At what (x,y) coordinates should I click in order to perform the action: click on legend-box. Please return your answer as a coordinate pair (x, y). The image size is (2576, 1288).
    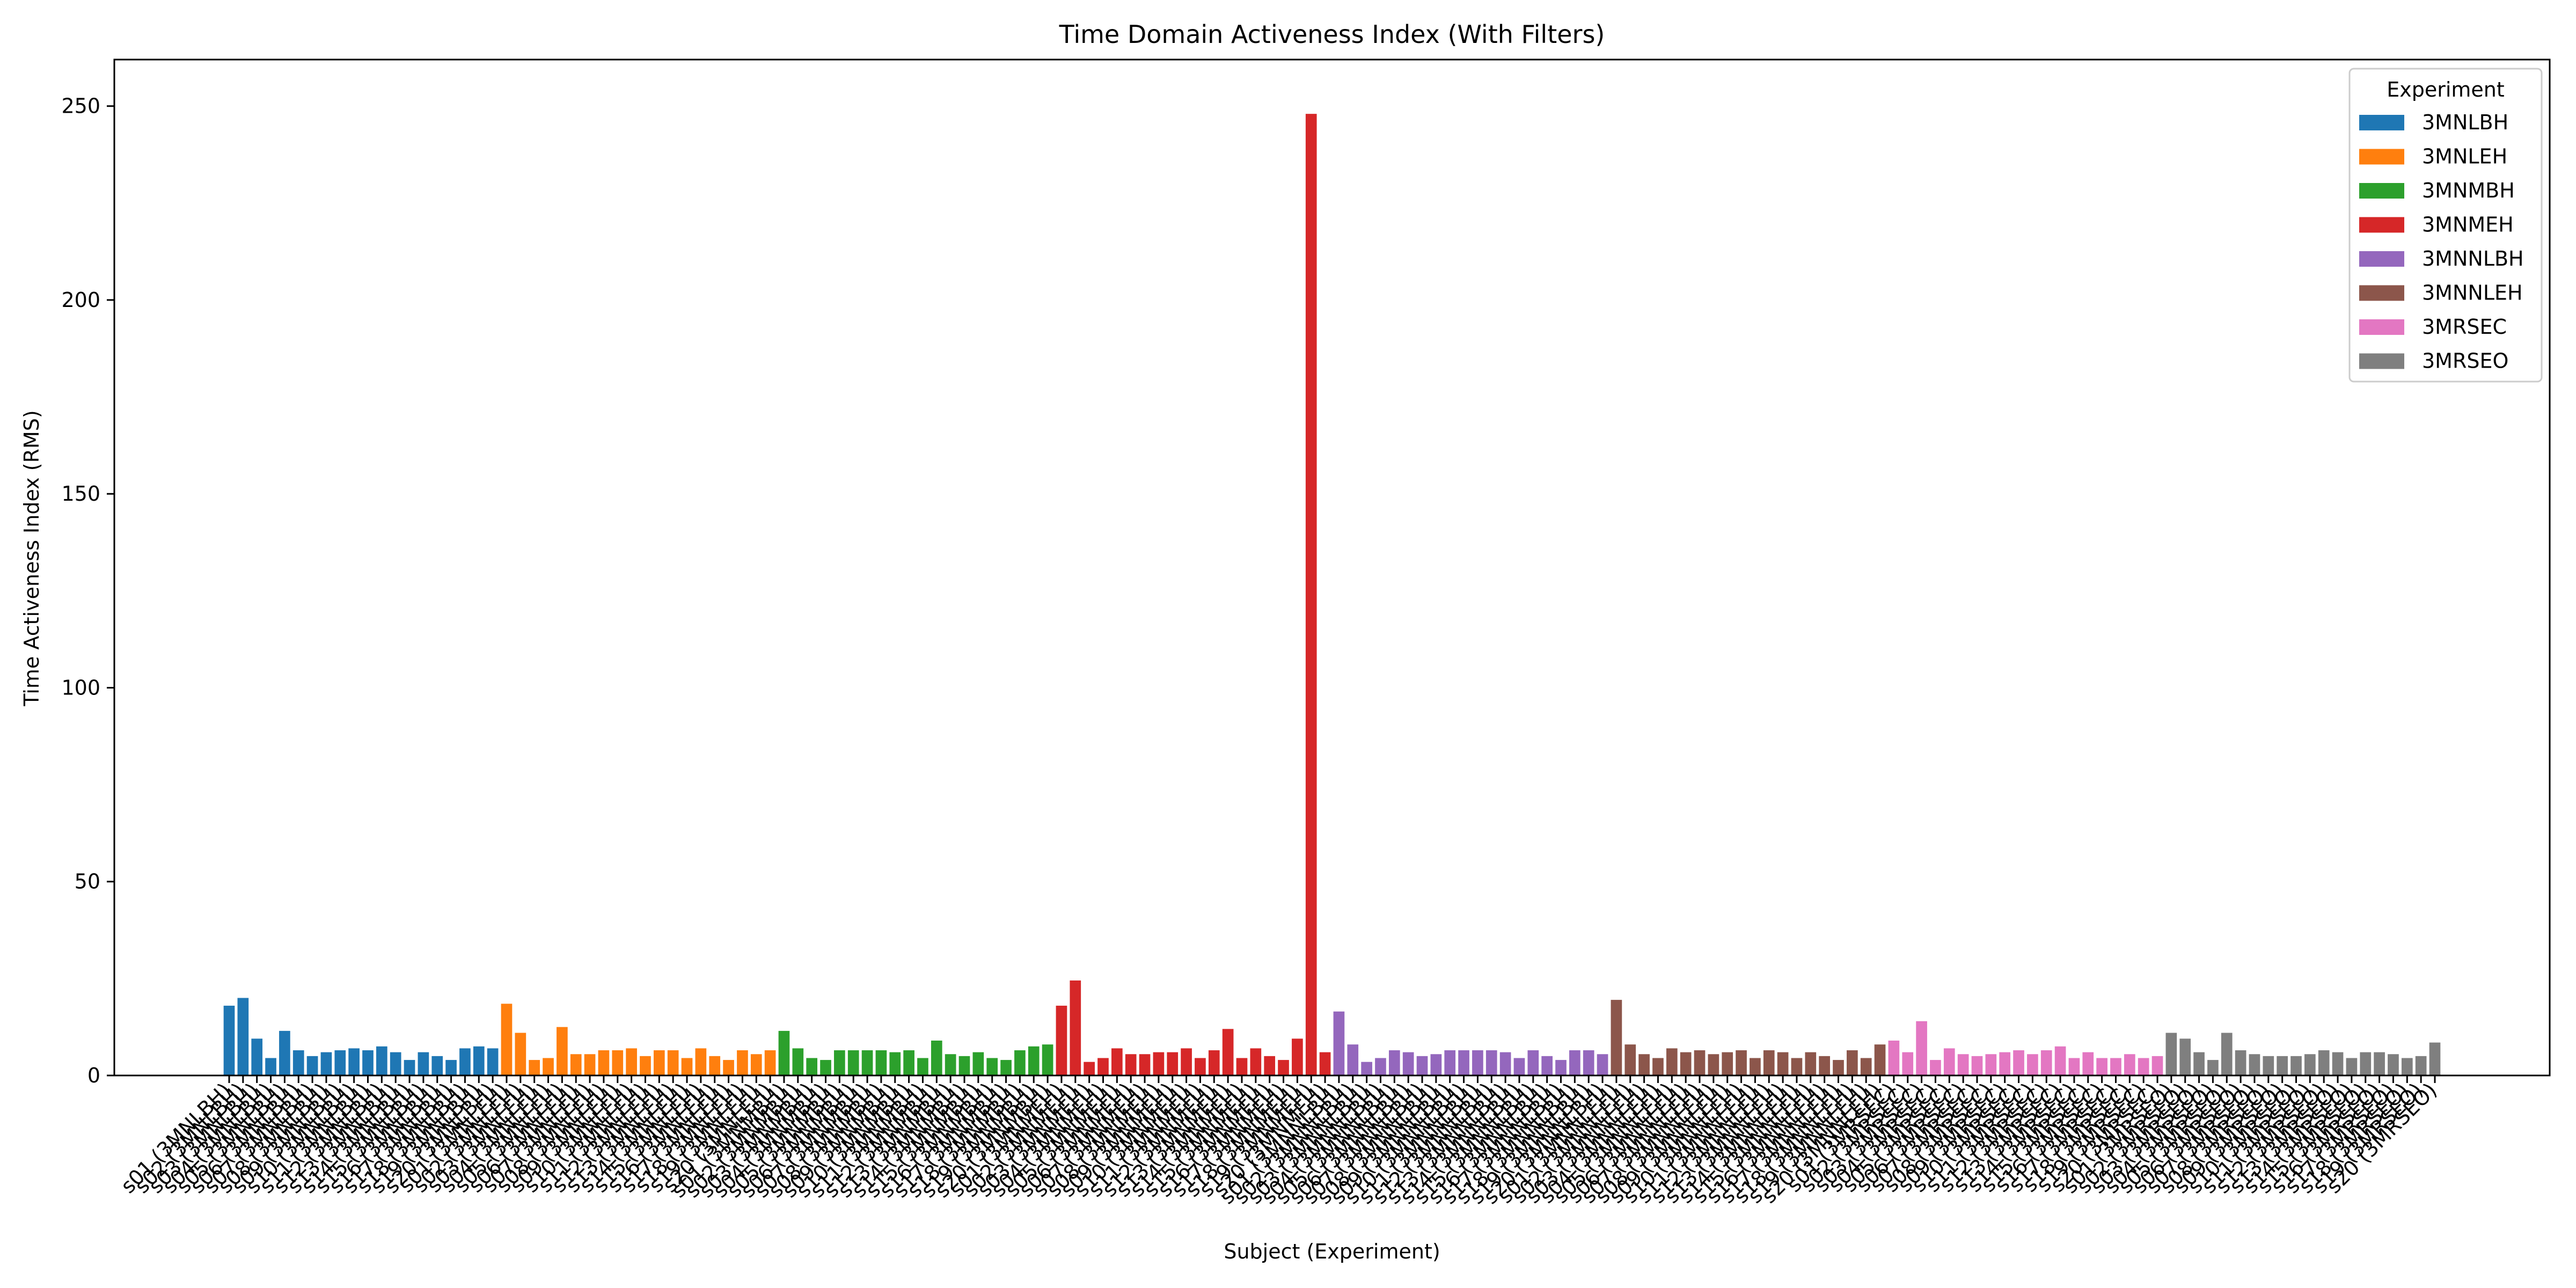
    Looking at the image, I should click on (2445, 225).